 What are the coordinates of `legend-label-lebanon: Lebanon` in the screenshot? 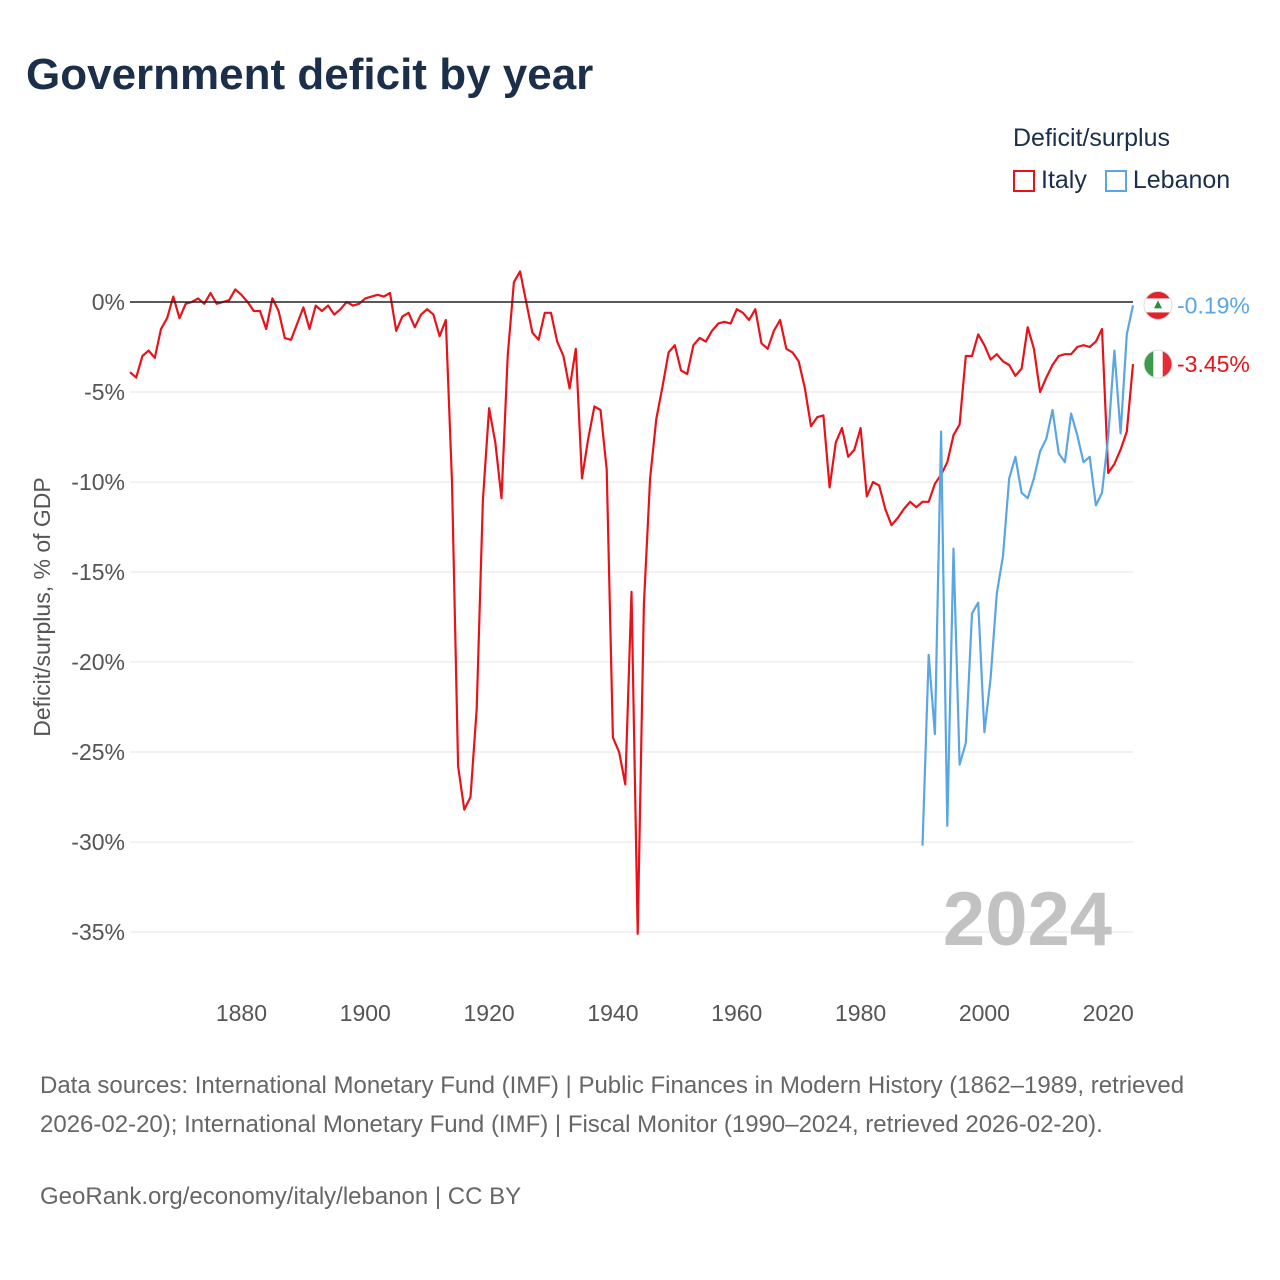 It's located at (1181, 180).